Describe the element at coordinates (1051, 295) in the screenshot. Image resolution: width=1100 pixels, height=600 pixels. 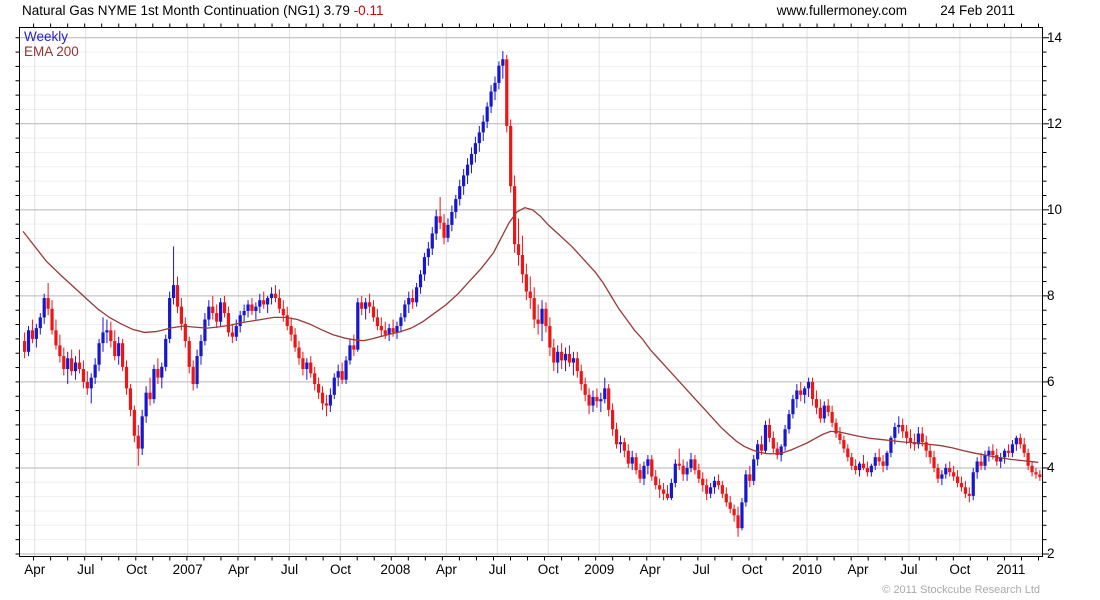
I see `y-axis-label: 8` at that location.